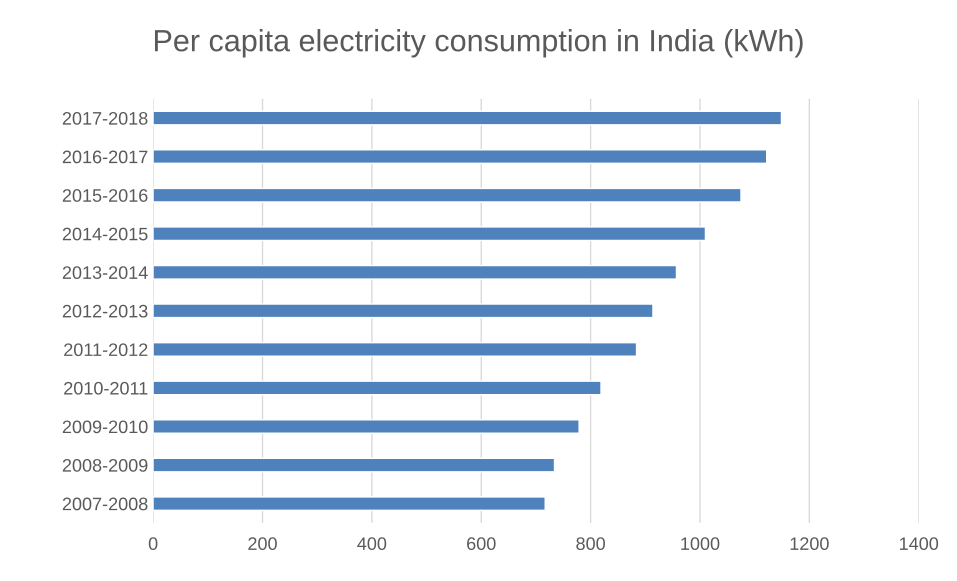  I want to click on y-tick-label: 2010-2011, so click(106, 388).